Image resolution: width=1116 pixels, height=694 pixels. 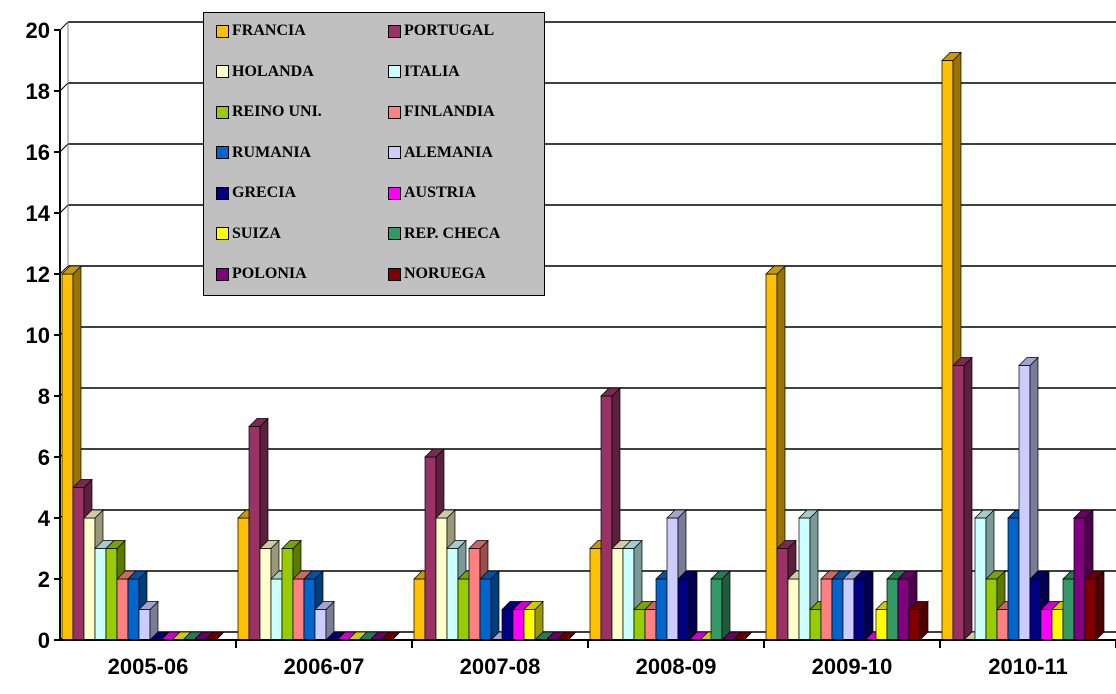 What do you see at coordinates (277, 111) in the screenshot?
I see `legend-label: REINO UNI.` at bounding box center [277, 111].